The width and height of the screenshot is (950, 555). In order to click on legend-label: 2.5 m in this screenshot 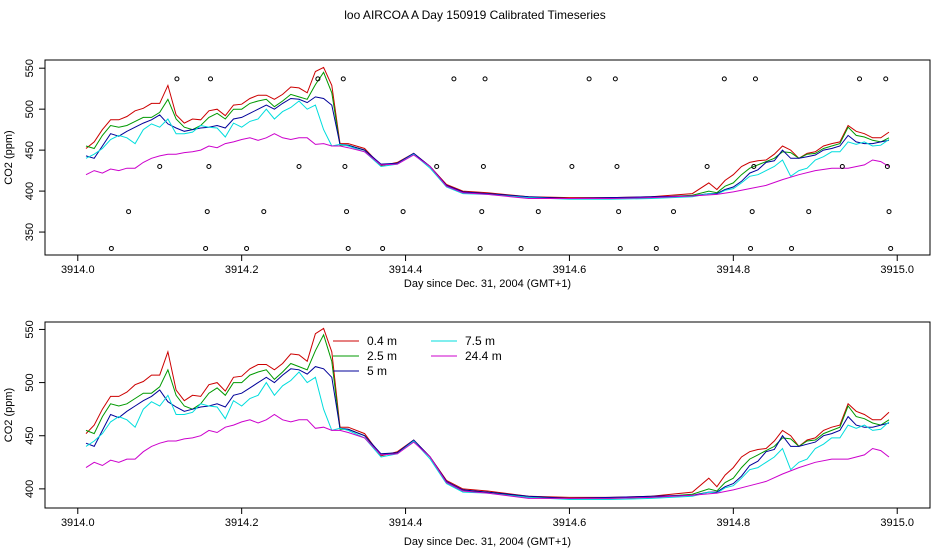, I will do `click(382, 356)`.